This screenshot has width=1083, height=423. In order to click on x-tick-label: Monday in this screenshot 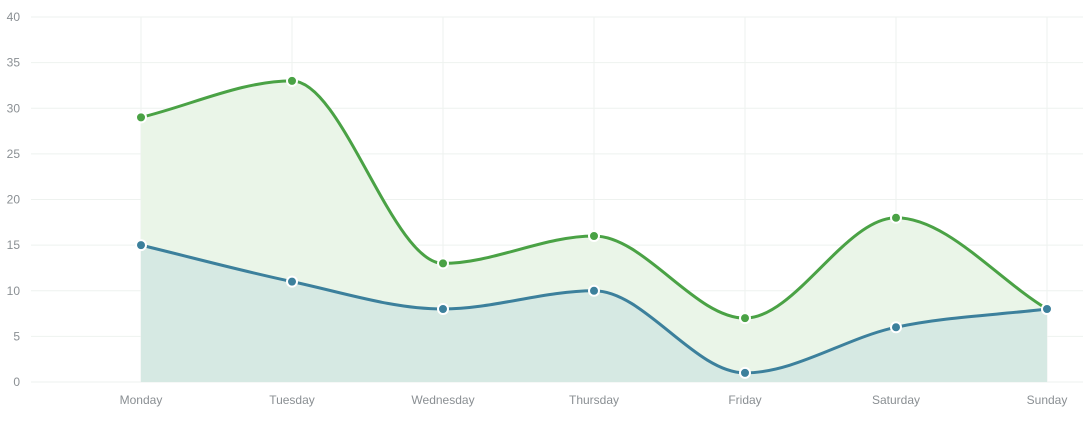, I will do `click(141, 400)`.